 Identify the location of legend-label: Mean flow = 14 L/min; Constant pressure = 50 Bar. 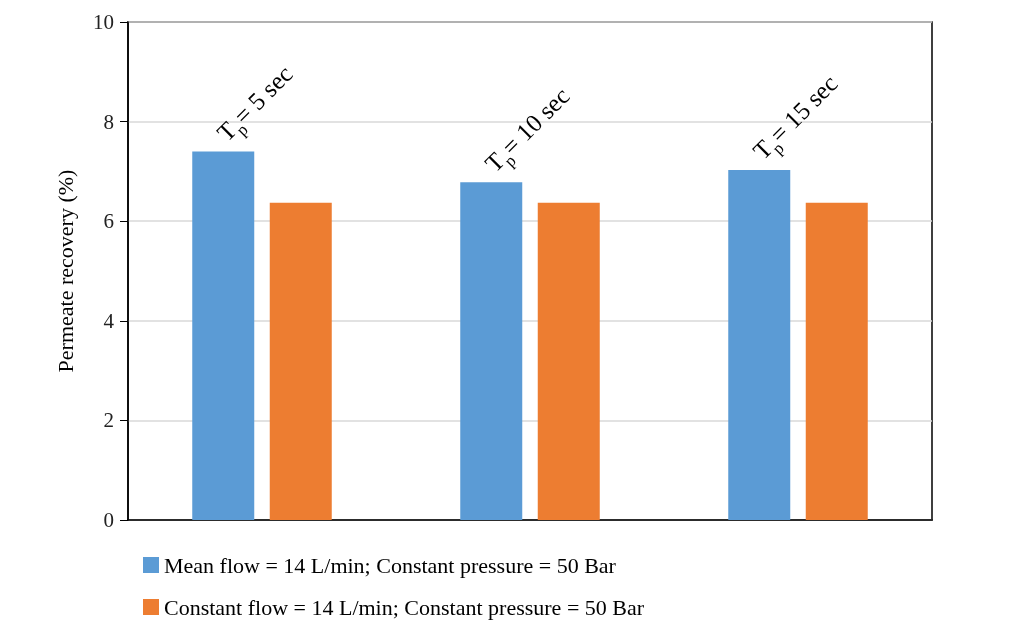
(390, 565).